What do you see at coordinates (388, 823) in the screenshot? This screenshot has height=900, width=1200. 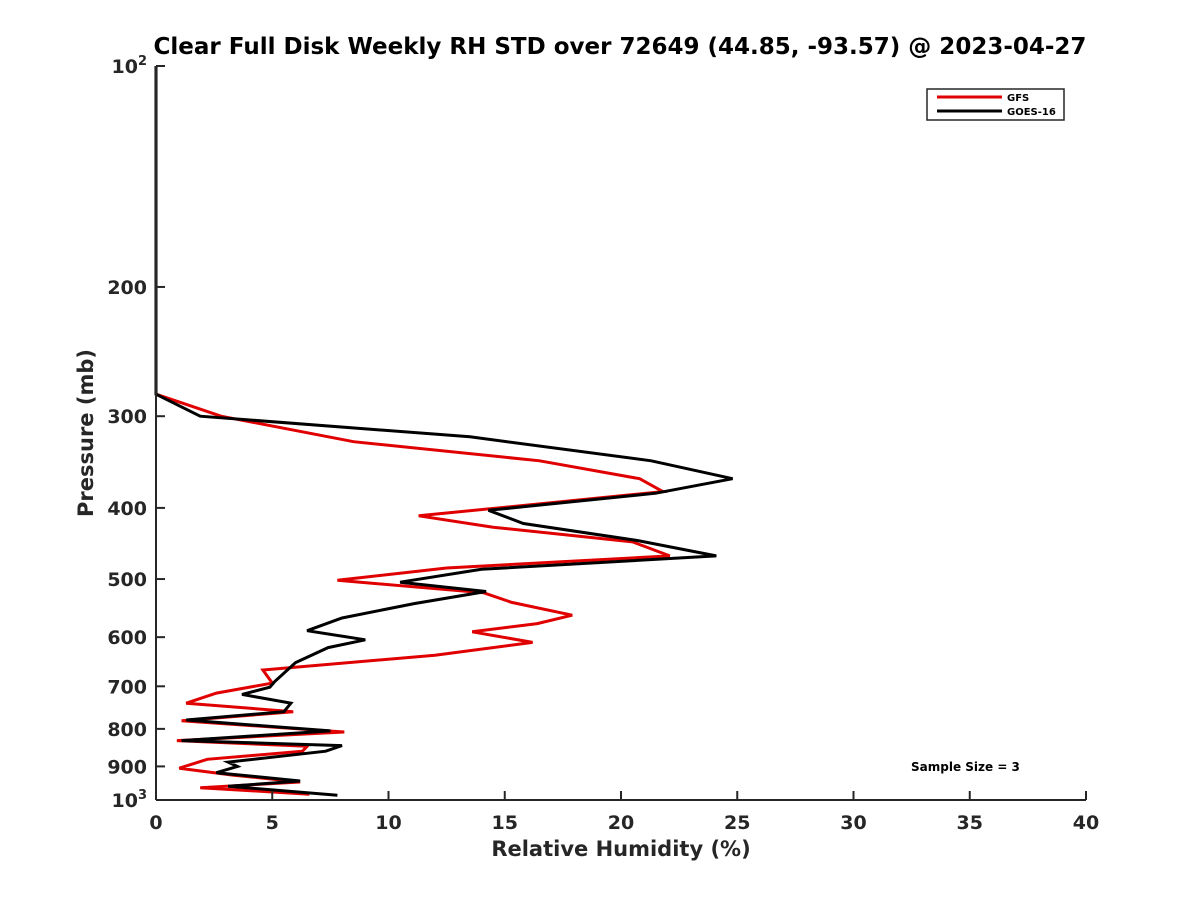 I see `x-tick-label: 10` at bounding box center [388, 823].